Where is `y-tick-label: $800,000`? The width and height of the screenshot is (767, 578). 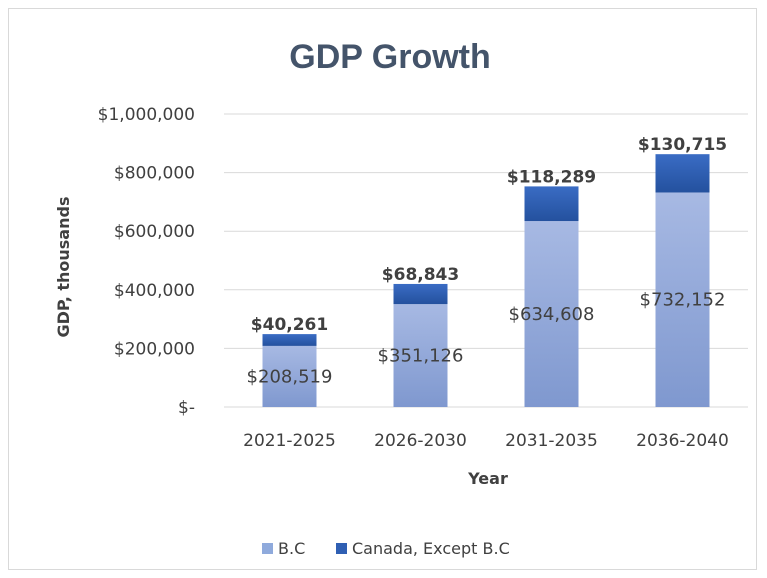 y-tick-label: $800,000 is located at coordinates (154, 174).